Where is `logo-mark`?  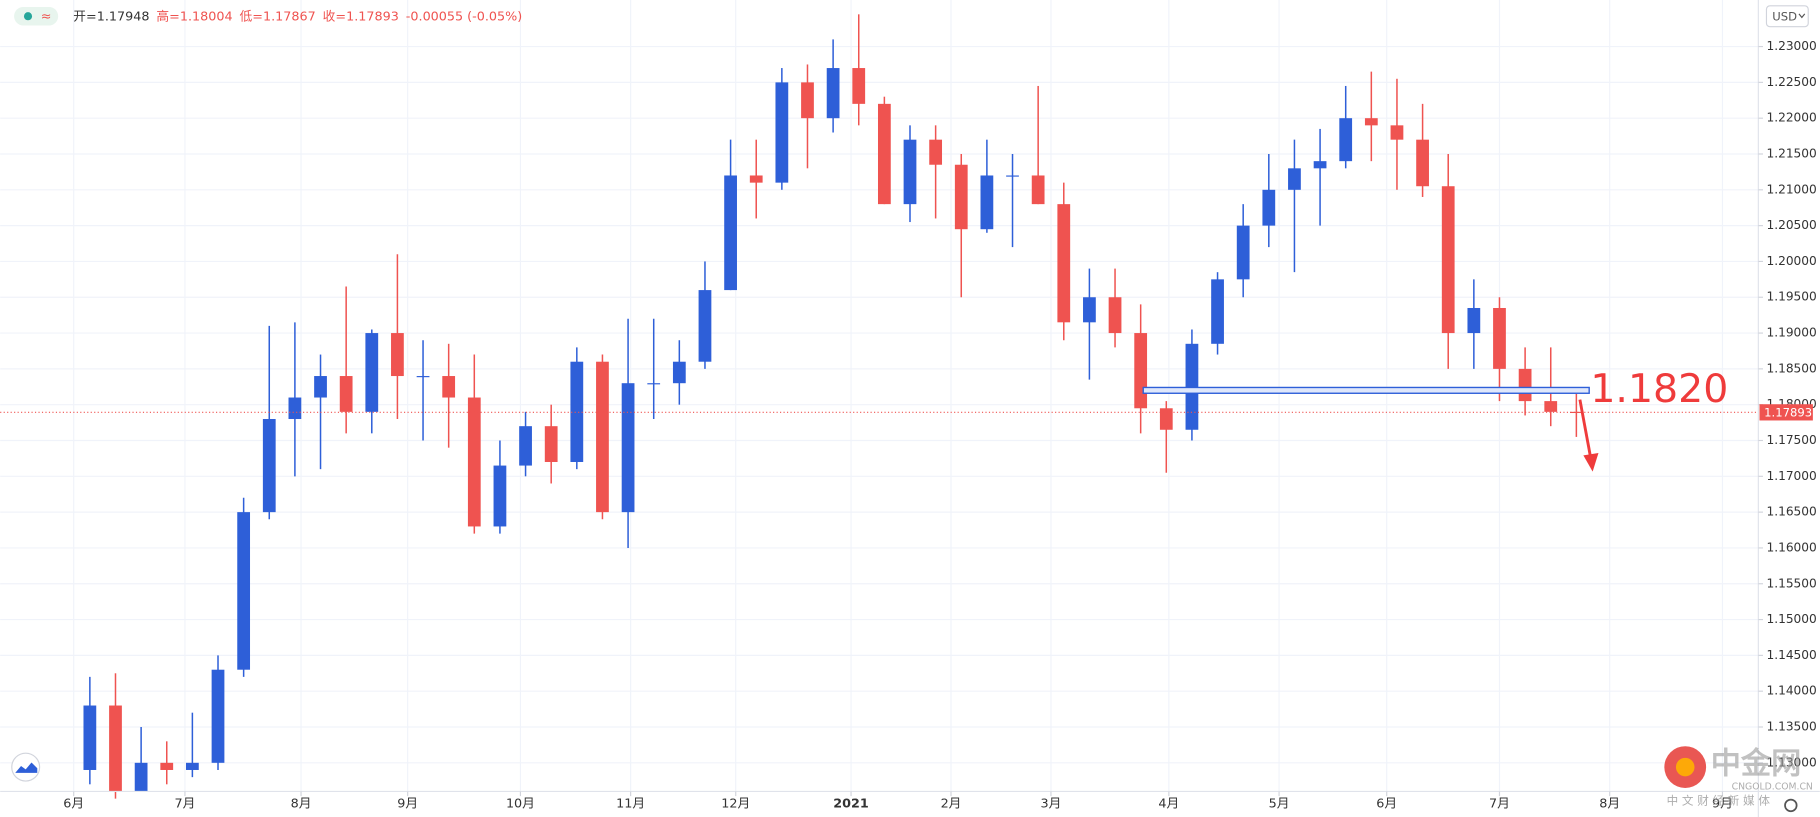
logo-mark is located at coordinates (26, 767).